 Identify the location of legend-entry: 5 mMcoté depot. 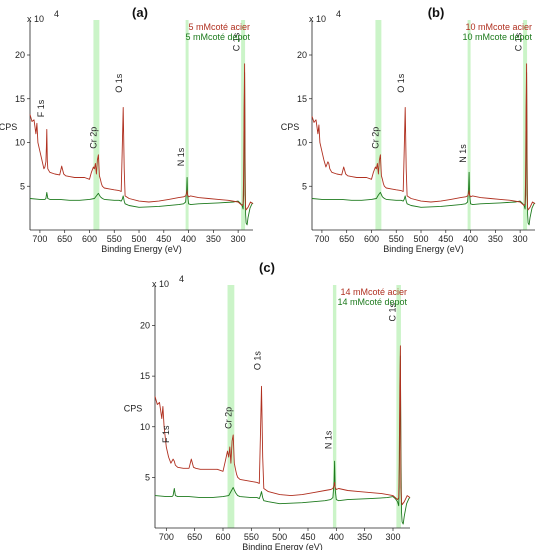
(217, 37).